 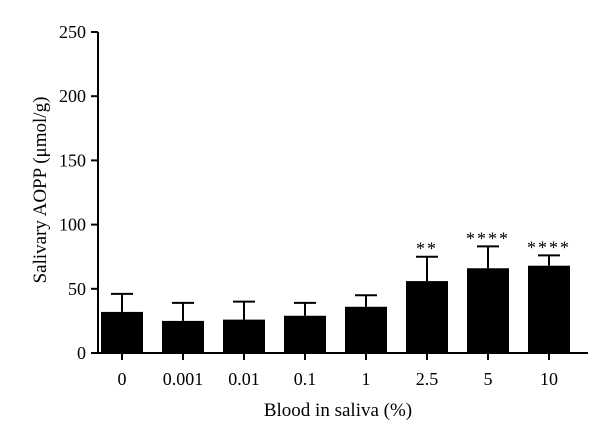 What do you see at coordinates (77, 289) in the screenshot?
I see `y-tick-label: 50` at bounding box center [77, 289].